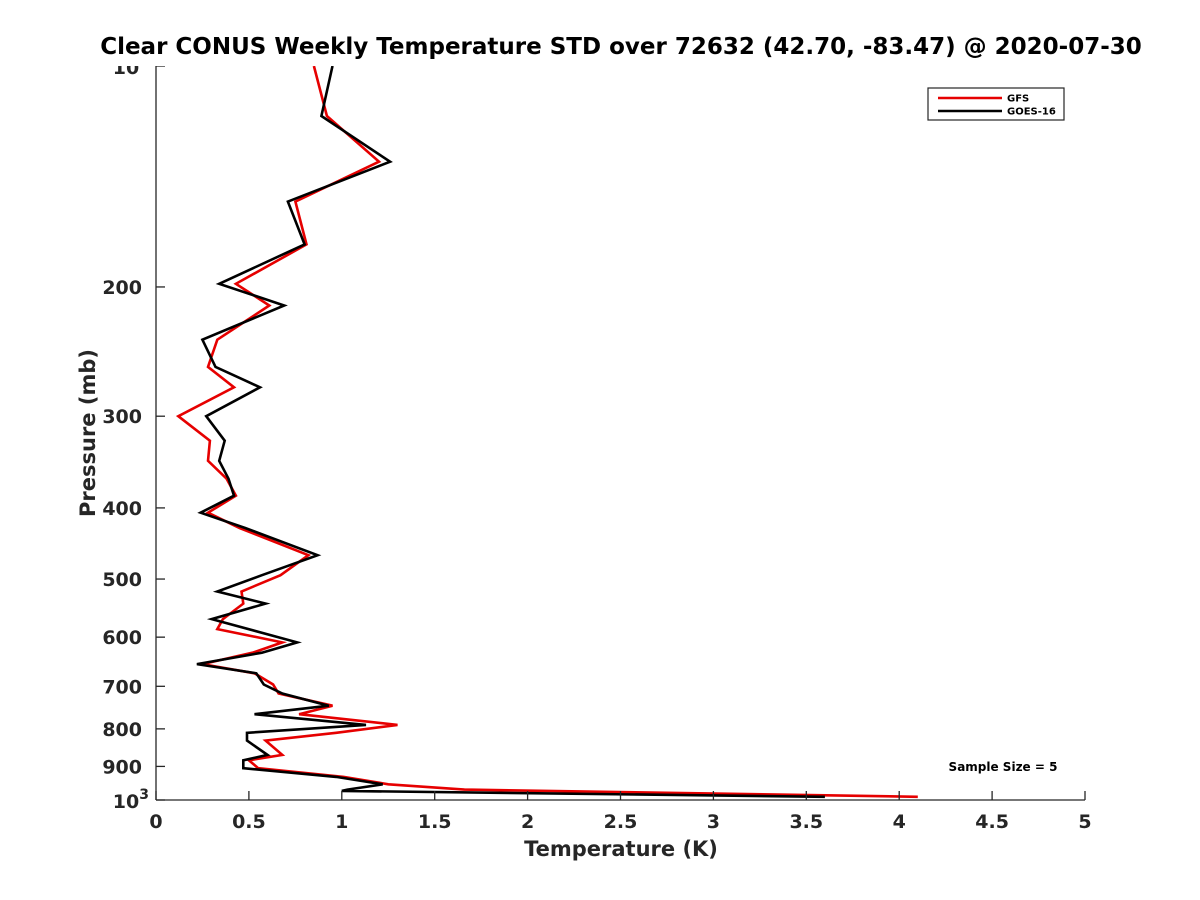 The height and width of the screenshot is (900, 1200). I want to click on legend-label-gfs: GFS, so click(1018, 99).